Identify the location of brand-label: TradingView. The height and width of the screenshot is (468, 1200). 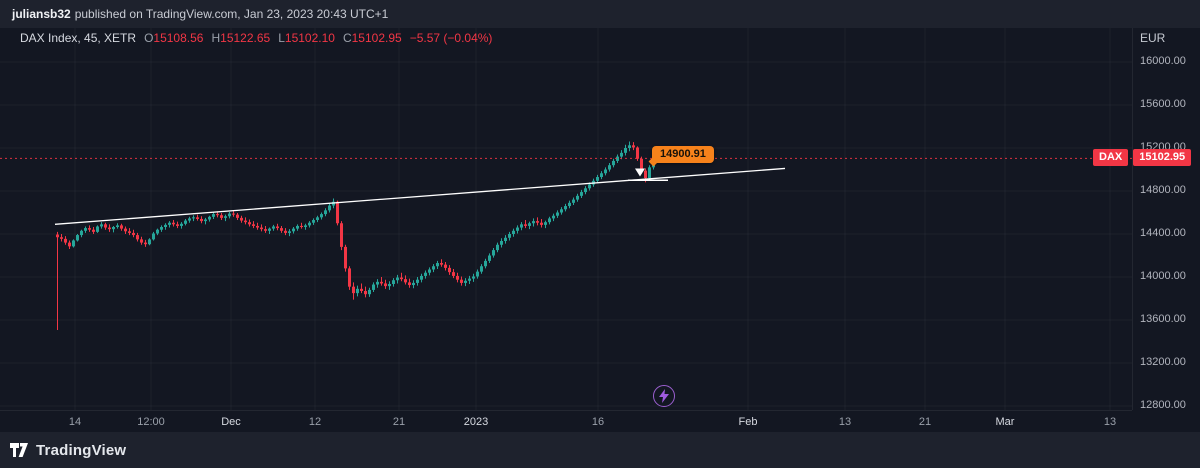
(81, 450).